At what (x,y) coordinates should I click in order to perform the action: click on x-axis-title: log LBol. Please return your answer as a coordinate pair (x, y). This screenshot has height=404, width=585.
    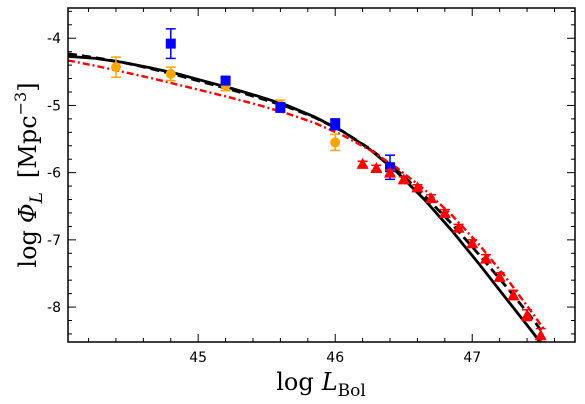
    Looking at the image, I should click on (321, 384).